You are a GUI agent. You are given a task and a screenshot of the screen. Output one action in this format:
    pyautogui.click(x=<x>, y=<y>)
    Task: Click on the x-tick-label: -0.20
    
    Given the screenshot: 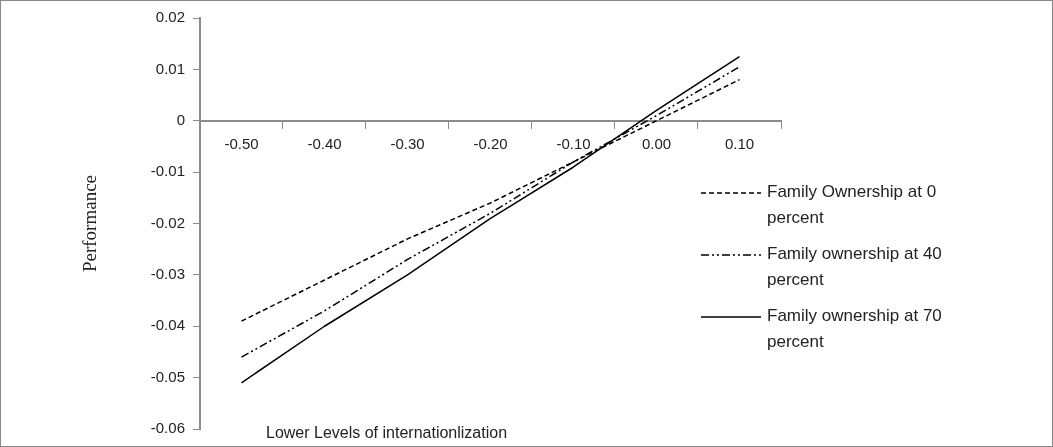 What is the action you would take?
    pyautogui.click(x=490, y=143)
    